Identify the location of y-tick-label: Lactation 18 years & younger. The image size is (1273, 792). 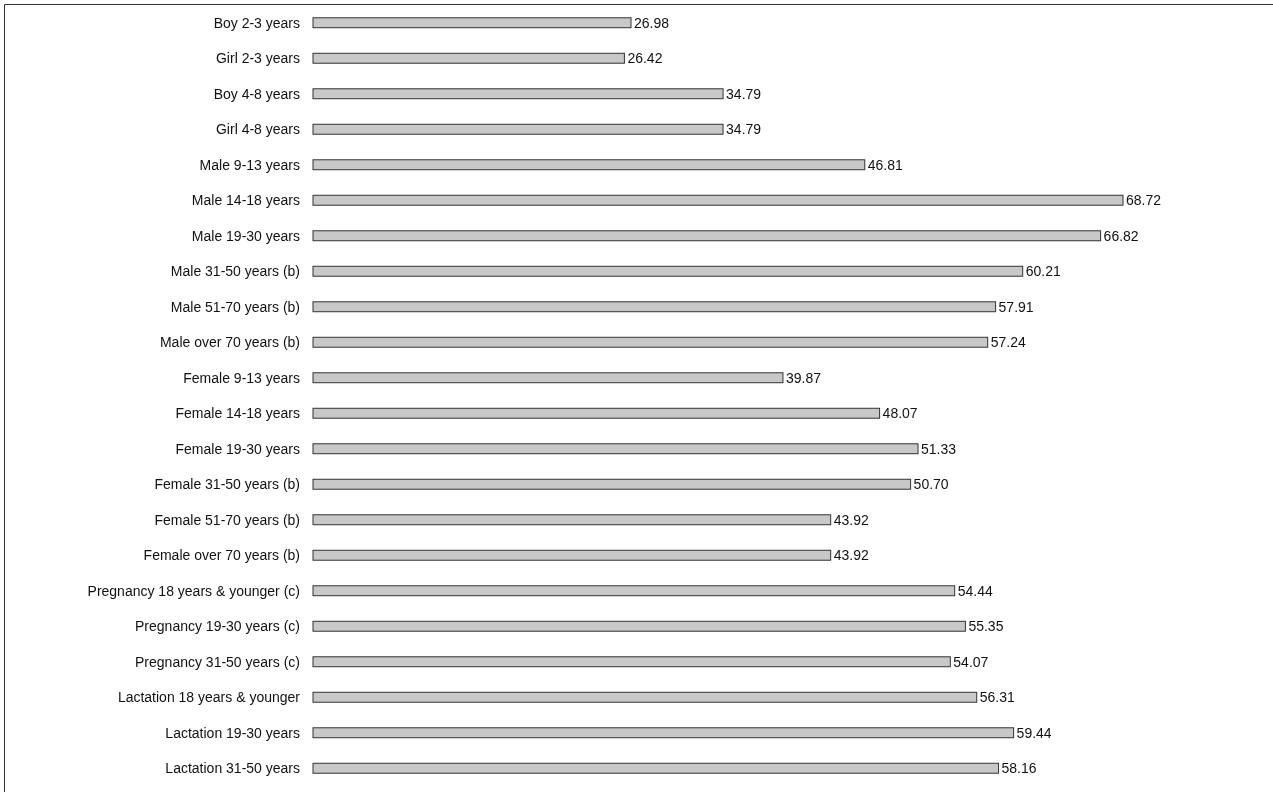
(209, 697).